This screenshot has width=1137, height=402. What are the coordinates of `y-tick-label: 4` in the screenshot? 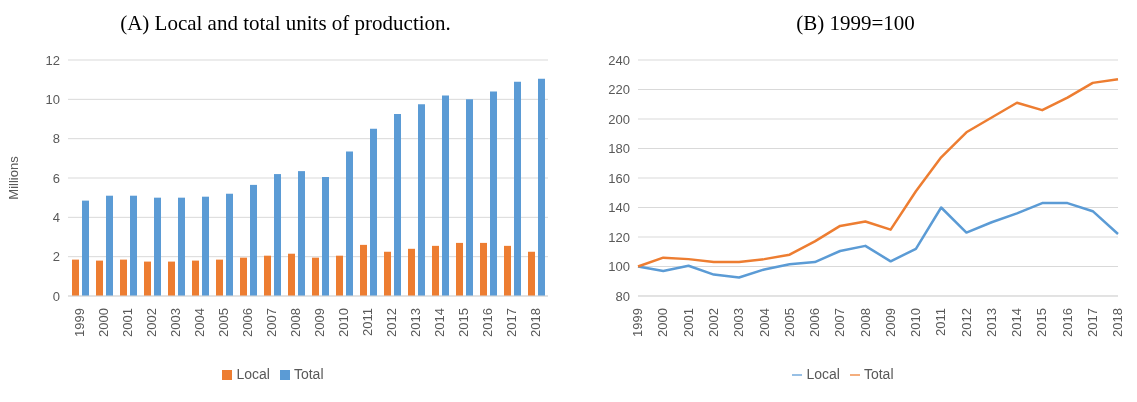 It's located at (56, 217).